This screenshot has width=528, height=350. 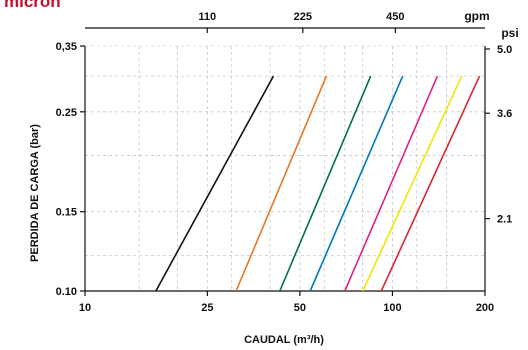 What do you see at coordinates (85, 308) in the screenshot?
I see `x-tick-label: 10` at bounding box center [85, 308].